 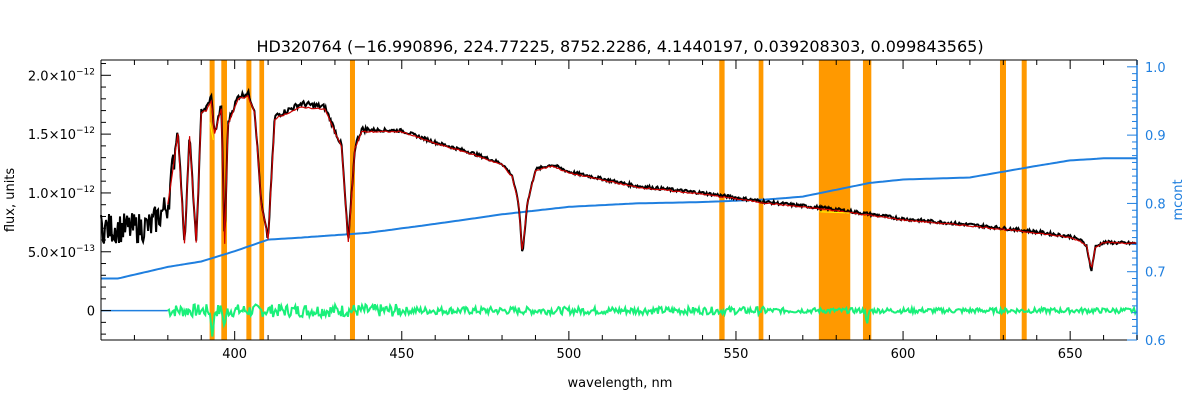 What do you see at coordinates (903, 354) in the screenshot?
I see `x-tick-label: 600` at bounding box center [903, 354].